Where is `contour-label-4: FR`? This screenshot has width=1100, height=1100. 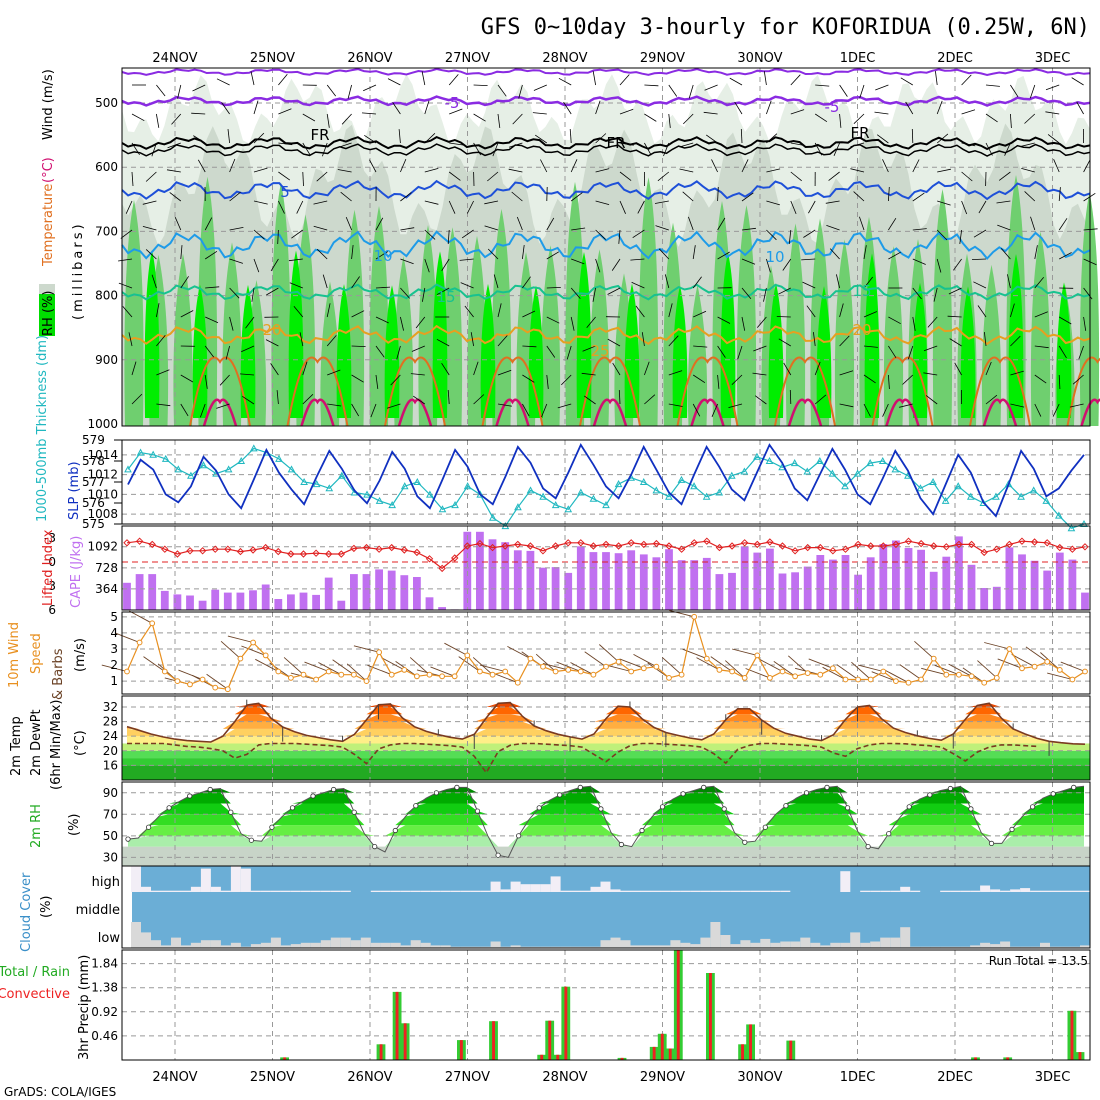
contour-label-4: FR is located at coordinates (859, 133).